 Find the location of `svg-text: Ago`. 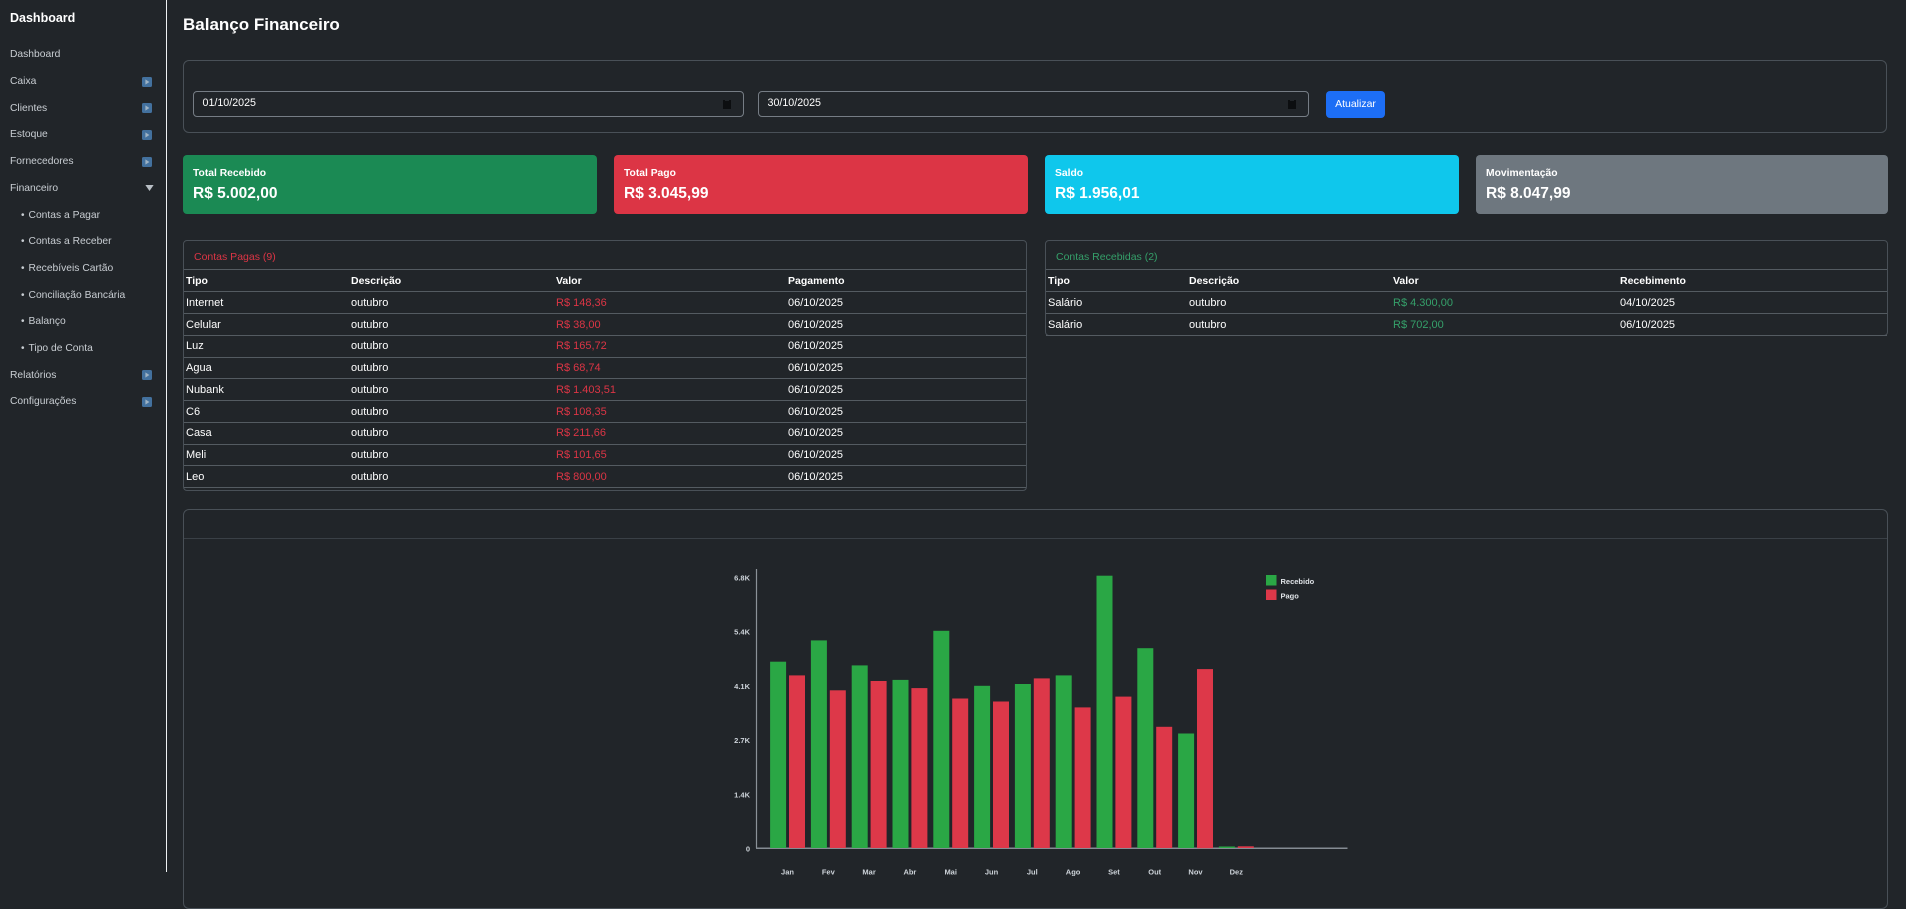

svg-text: Ago is located at coordinates (1073, 872).